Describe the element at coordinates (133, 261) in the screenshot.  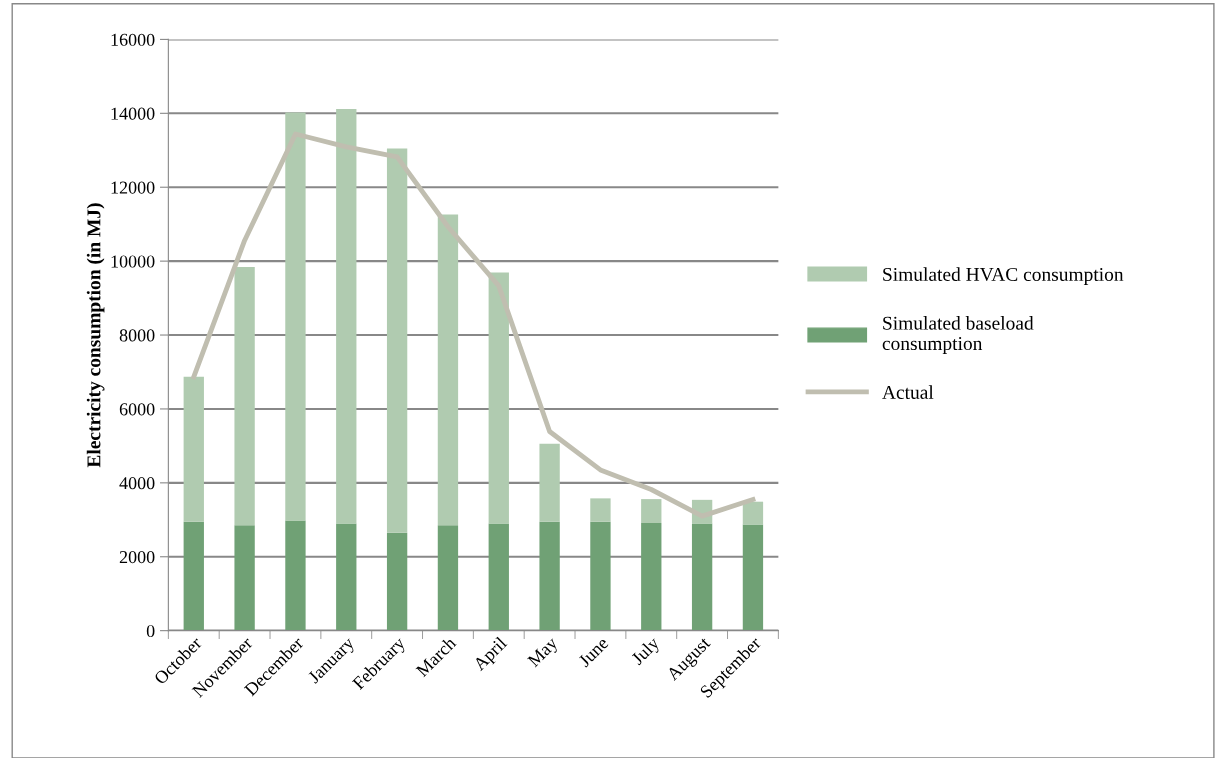
I see `y-tick-label: 10000` at that location.